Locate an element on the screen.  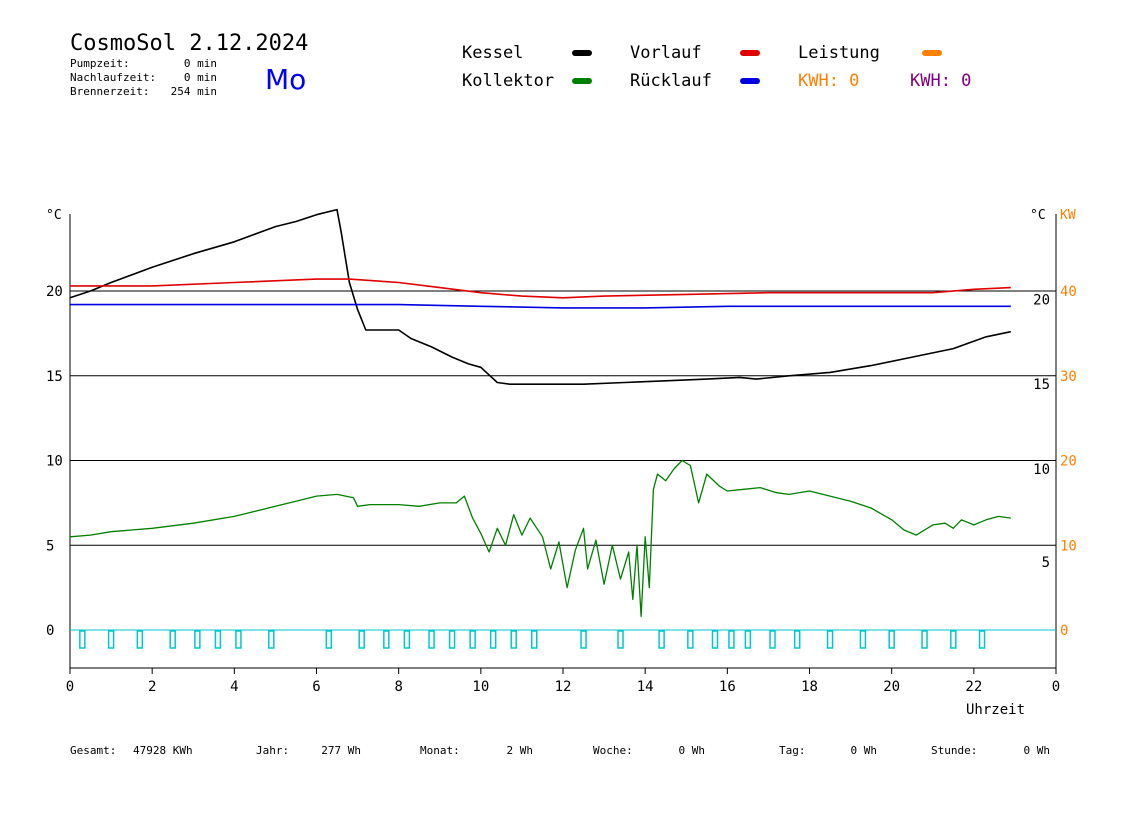
series-line-vorlauf is located at coordinates (540, 288).